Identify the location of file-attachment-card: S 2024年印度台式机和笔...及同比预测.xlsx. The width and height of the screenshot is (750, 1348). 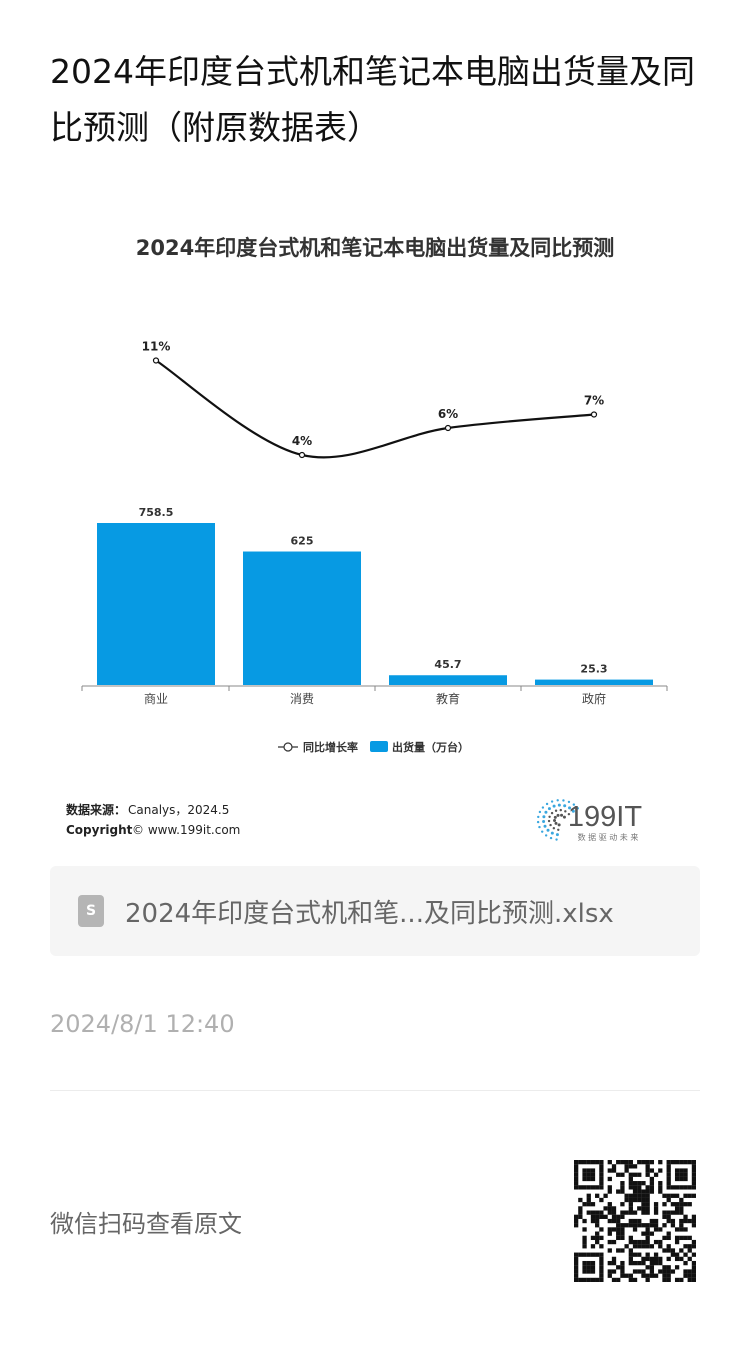
(375, 911).